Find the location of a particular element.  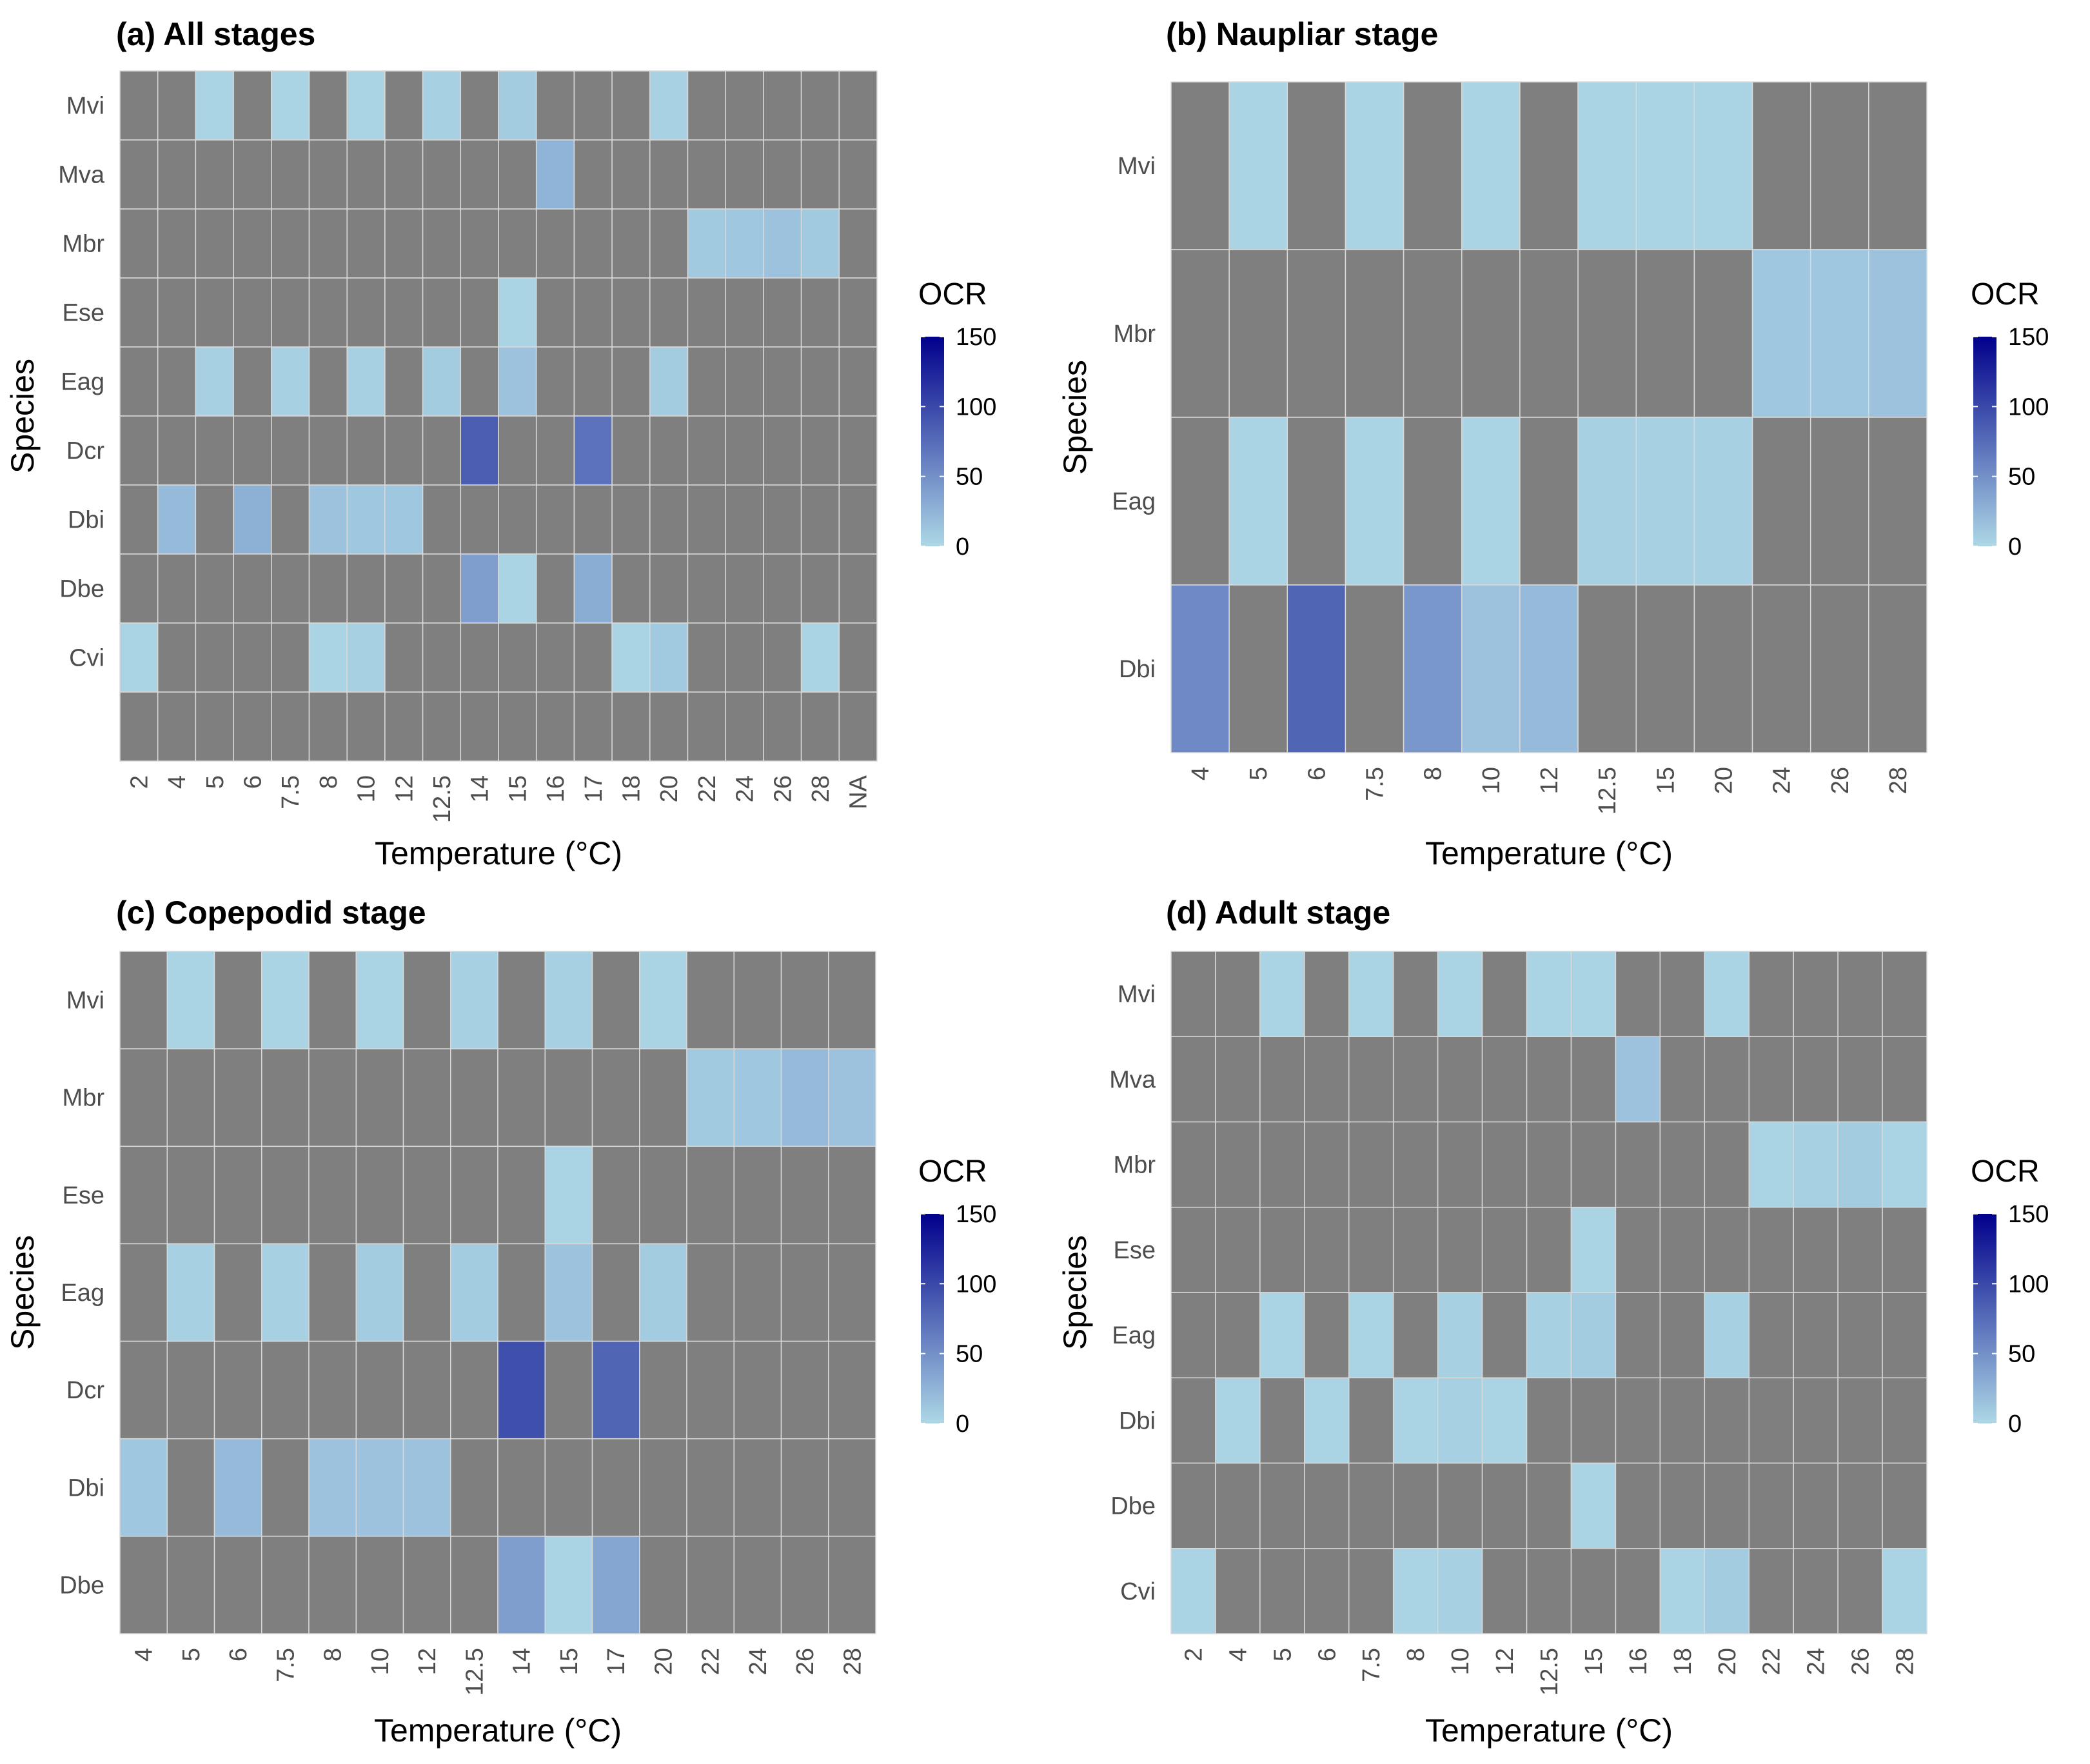

x-tick-label: 17 is located at coordinates (616, 1661).